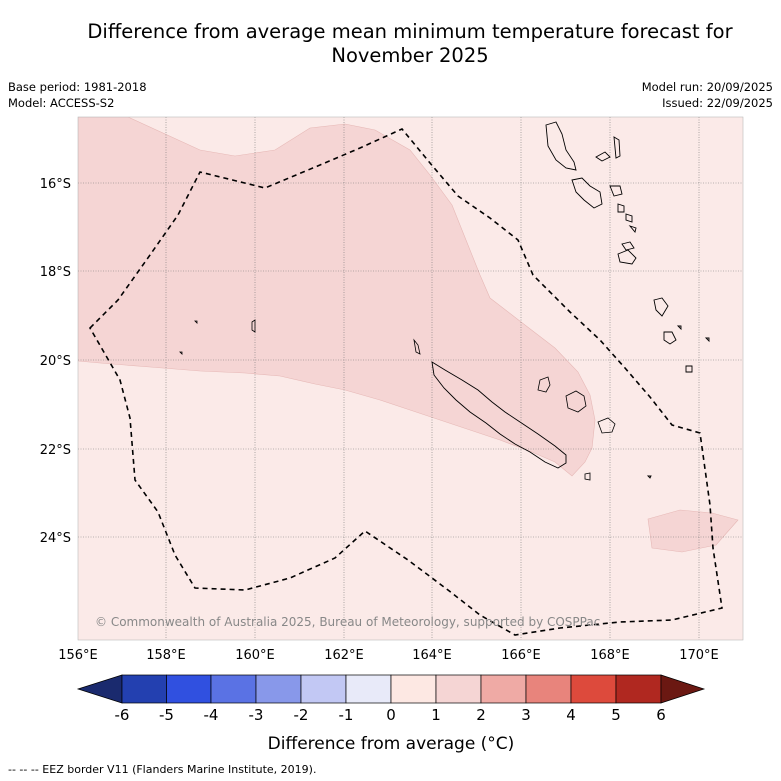  What do you see at coordinates (707, 87) in the screenshot?
I see `model-run: Model run: 20/09/2025` at bounding box center [707, 87].